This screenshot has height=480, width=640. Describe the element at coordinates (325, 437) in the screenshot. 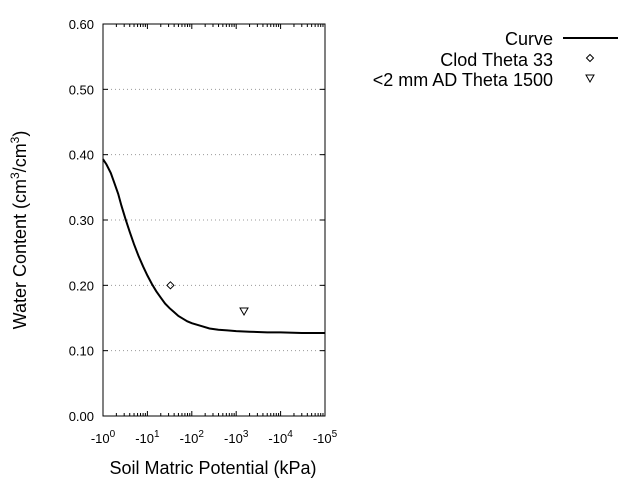

I see `x-tick-label: -105` at that location.